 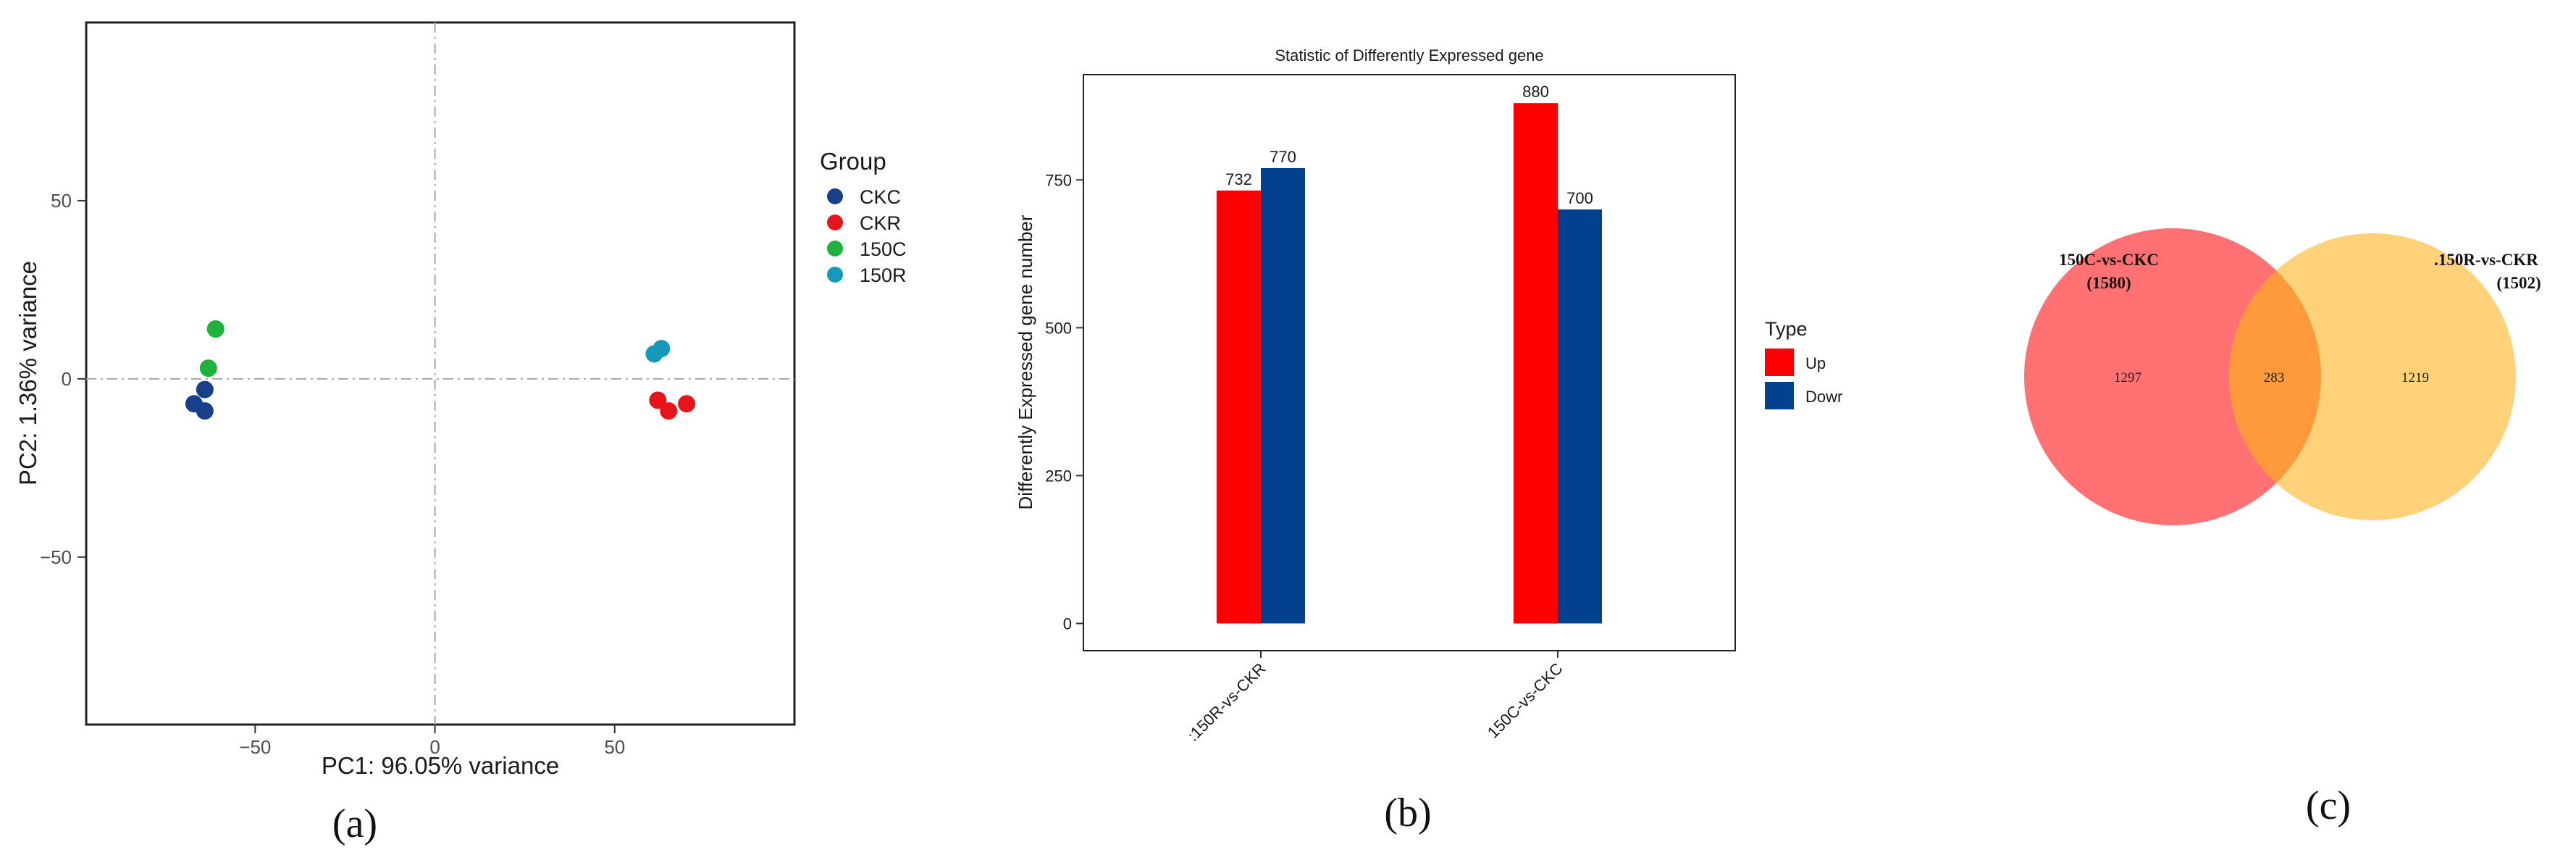 What do you see at coordinates (1823, 397) in the screenshot?
I see `bar-legend-label-dowr: Dowr` at bounding box center [1823, 397].